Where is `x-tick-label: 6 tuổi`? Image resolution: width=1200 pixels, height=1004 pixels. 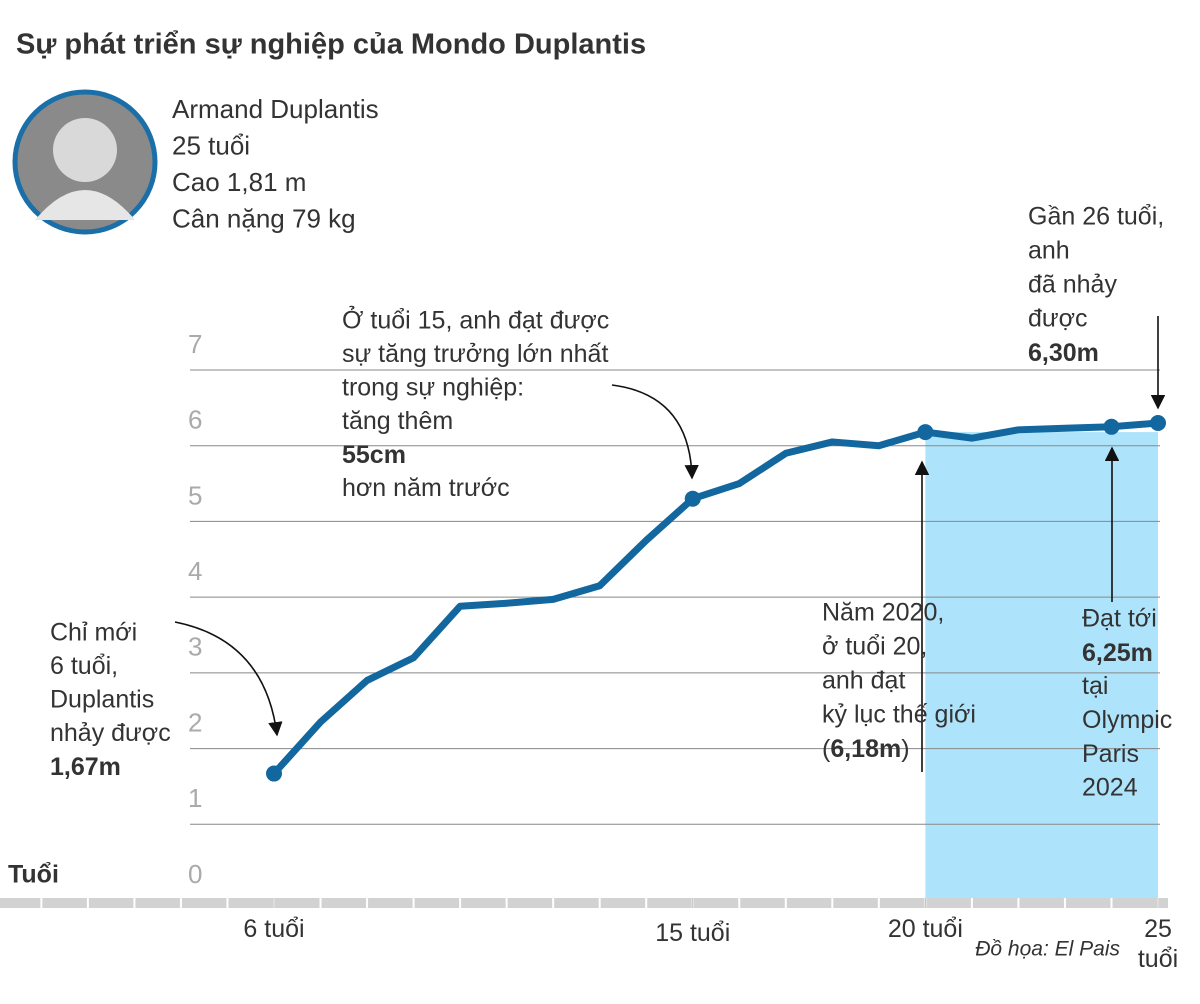
x-tick-label: 6 tuổi is located at coordinates (274, 929).